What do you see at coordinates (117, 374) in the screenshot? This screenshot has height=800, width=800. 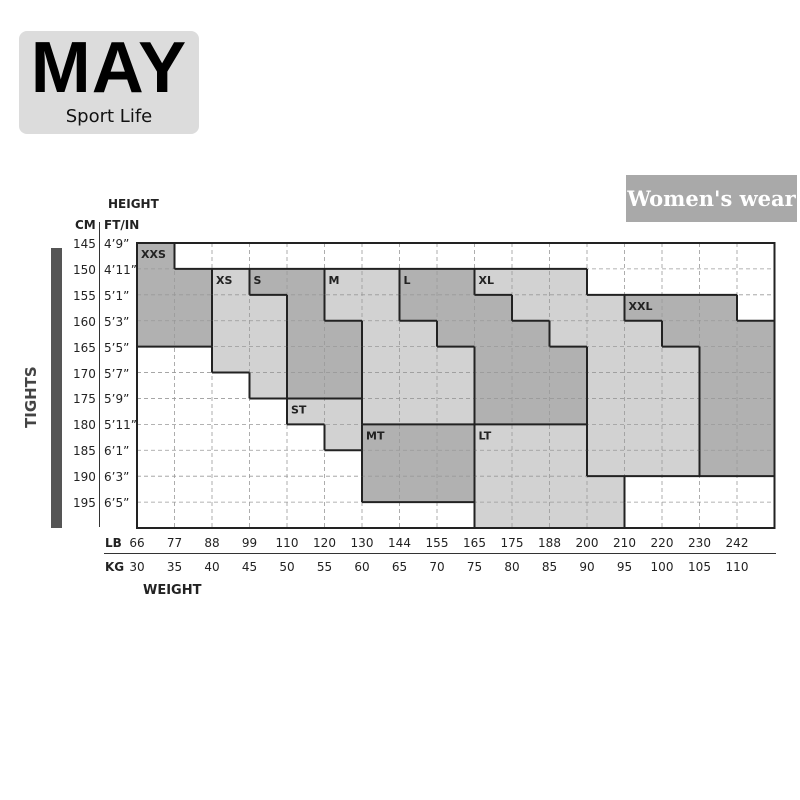 I see `ftin-tick: 5’7”` at bounding box center [117, 374].